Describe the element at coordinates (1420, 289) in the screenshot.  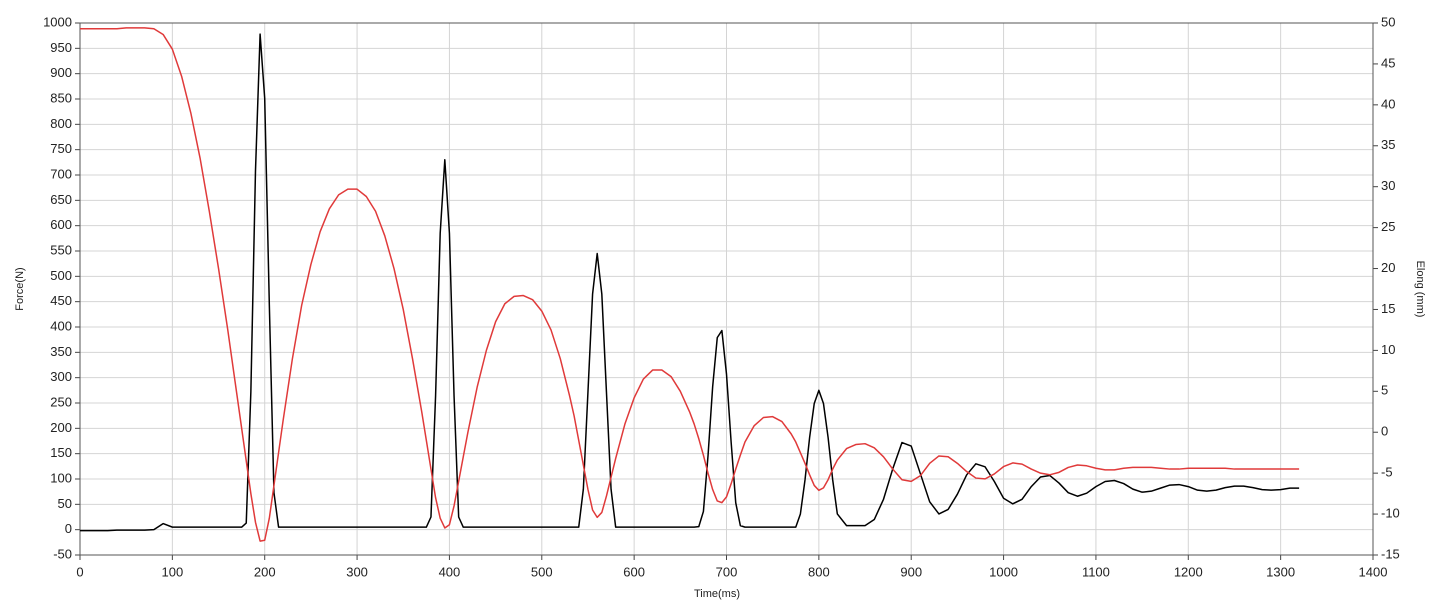
I see `y2-axis-title: Elong (mm)` at that location.